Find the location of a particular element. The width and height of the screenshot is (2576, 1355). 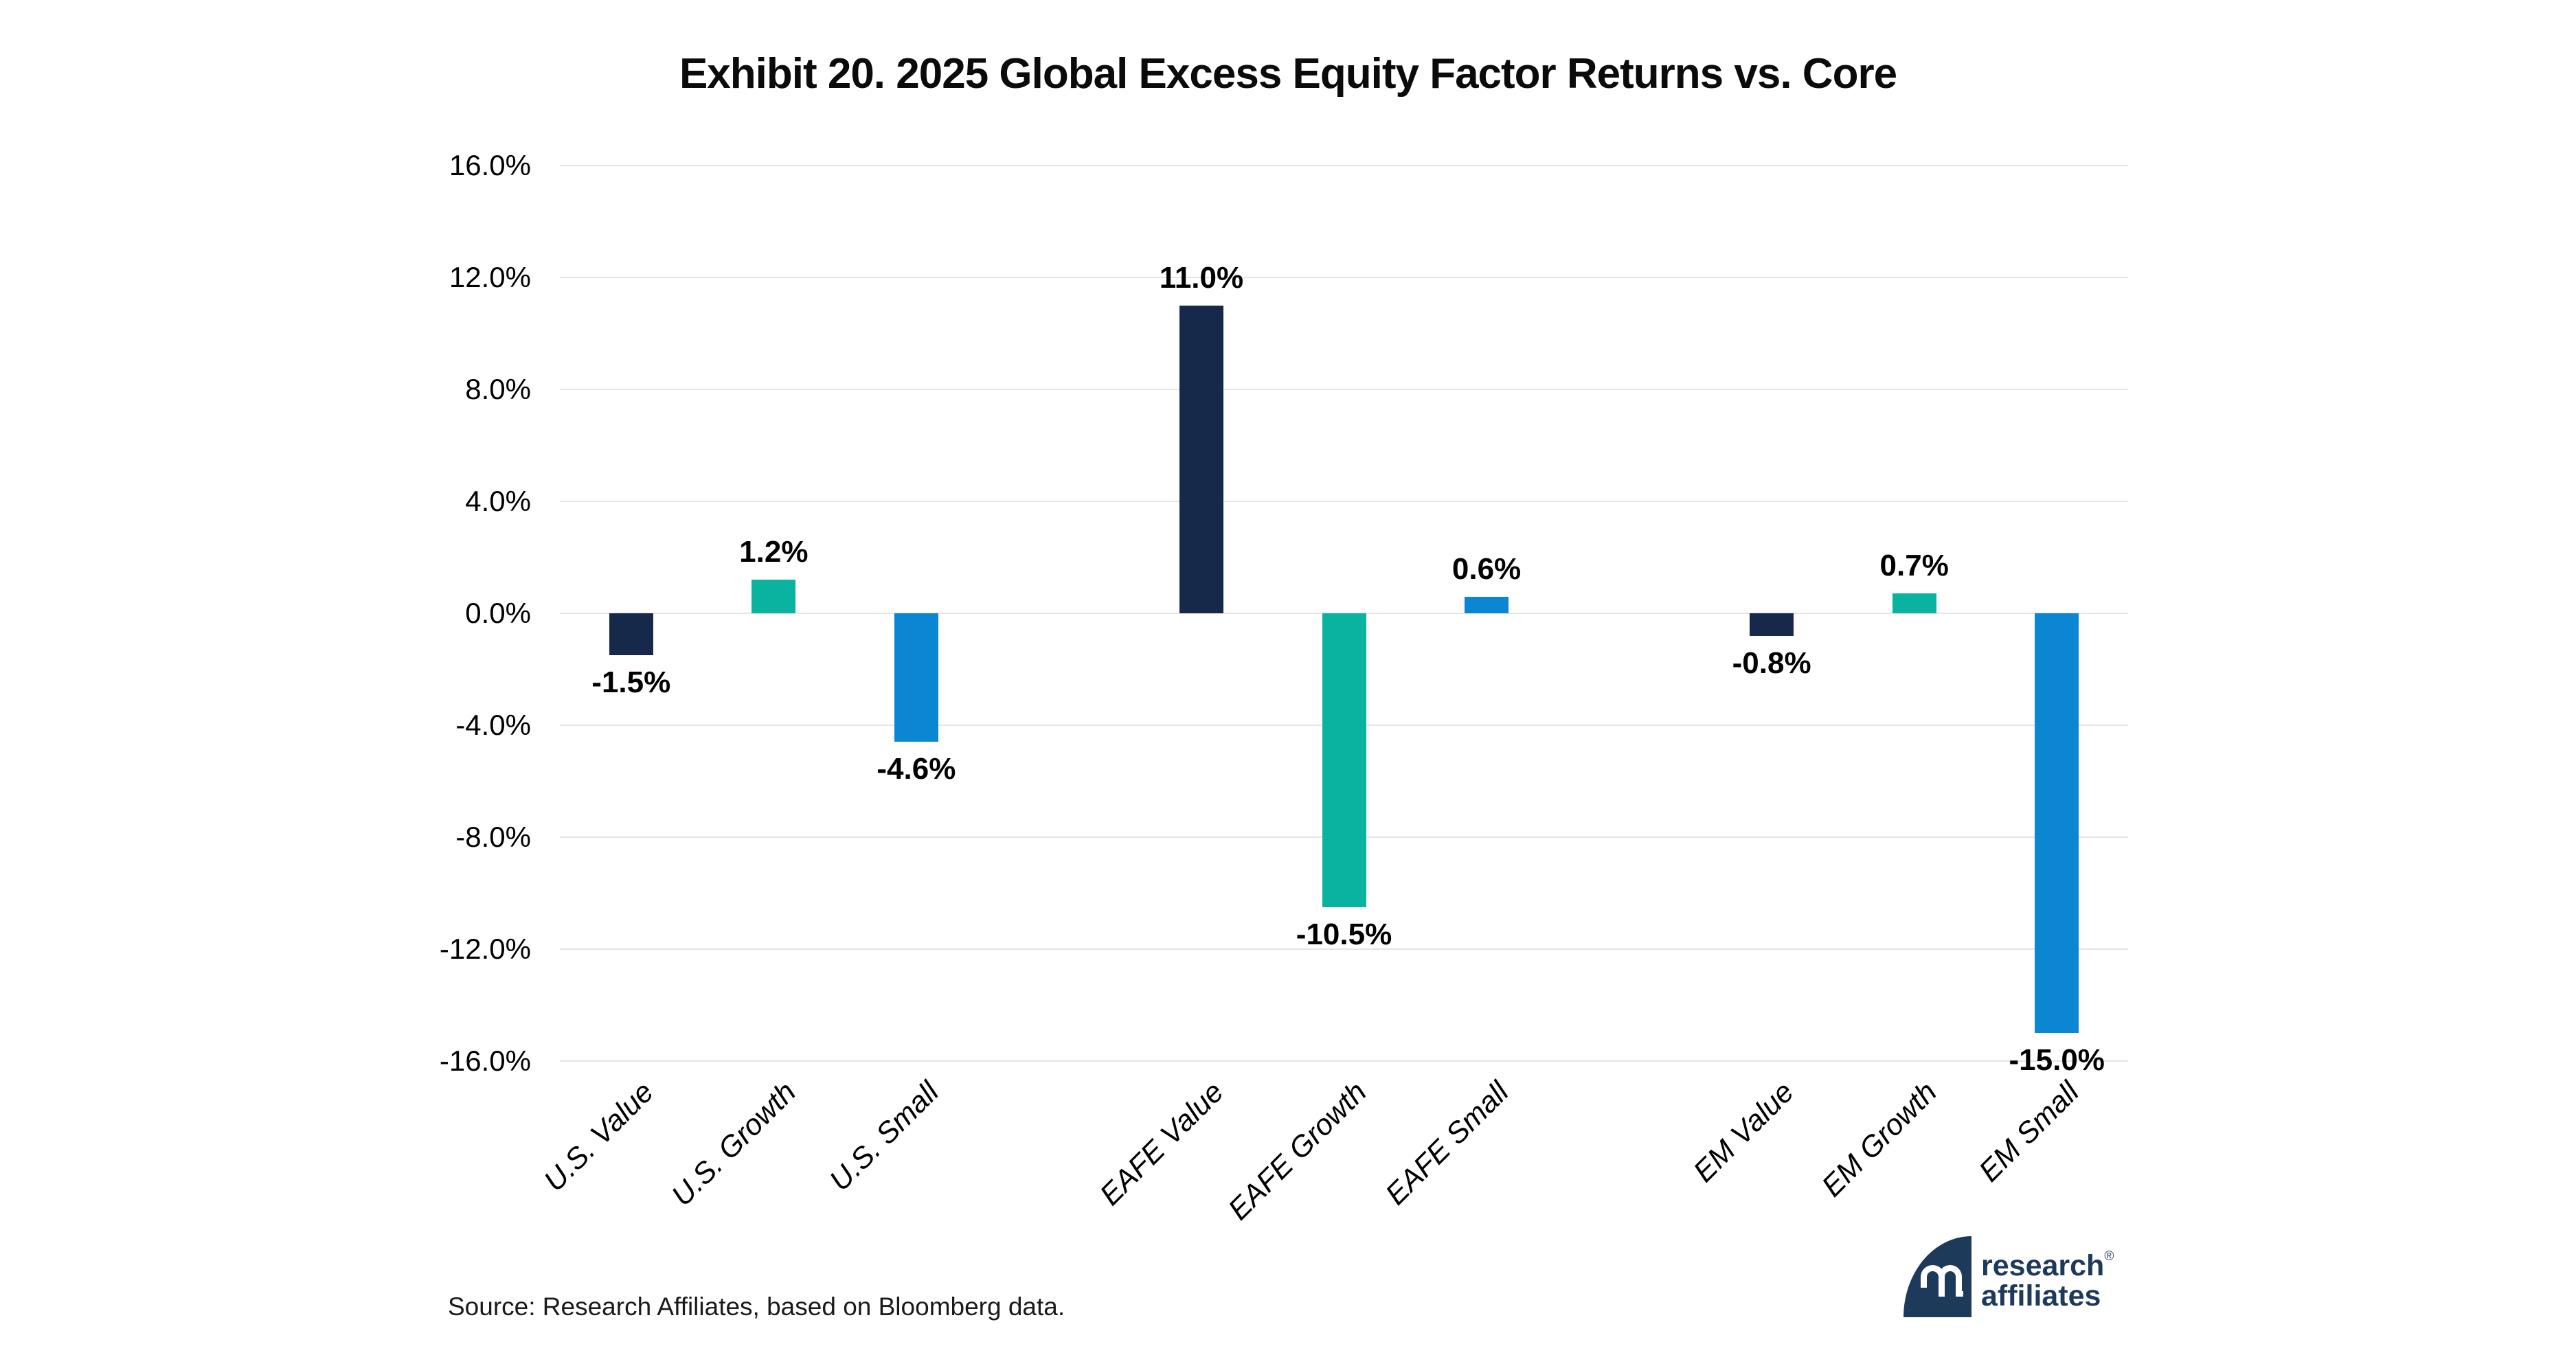

y-axis-tick-label: 8.0% is located at coordinates (498, 389).